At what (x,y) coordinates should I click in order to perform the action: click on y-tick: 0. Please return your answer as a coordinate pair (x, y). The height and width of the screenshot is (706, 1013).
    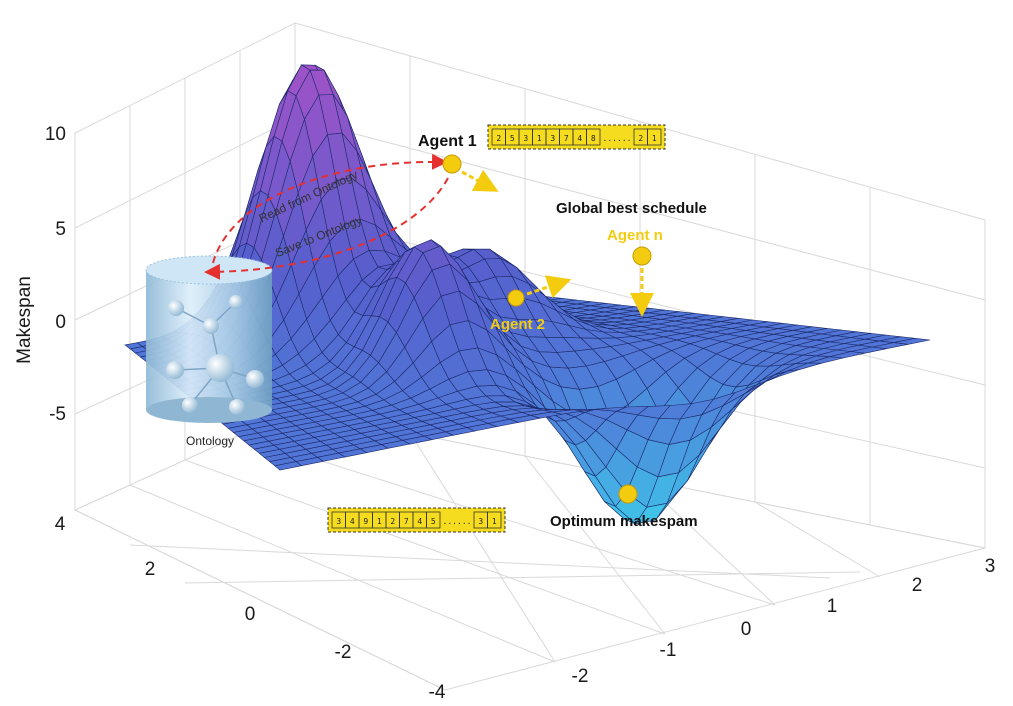
    Looking at the image, I should click on (250, 614).